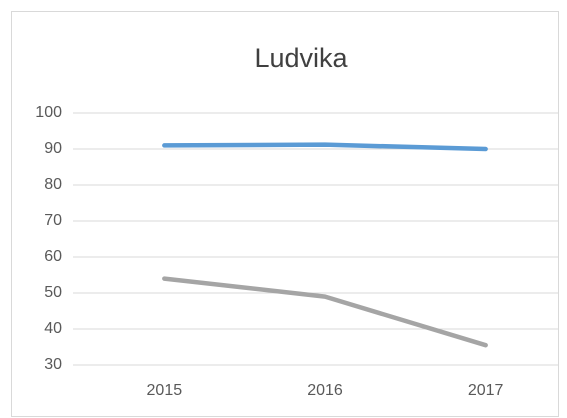 The width and height of the screenshot is (567, 418). Describe the element at coordinates (486, 390) in the screenshot. I see `x-tick-label: 2017` at that location.